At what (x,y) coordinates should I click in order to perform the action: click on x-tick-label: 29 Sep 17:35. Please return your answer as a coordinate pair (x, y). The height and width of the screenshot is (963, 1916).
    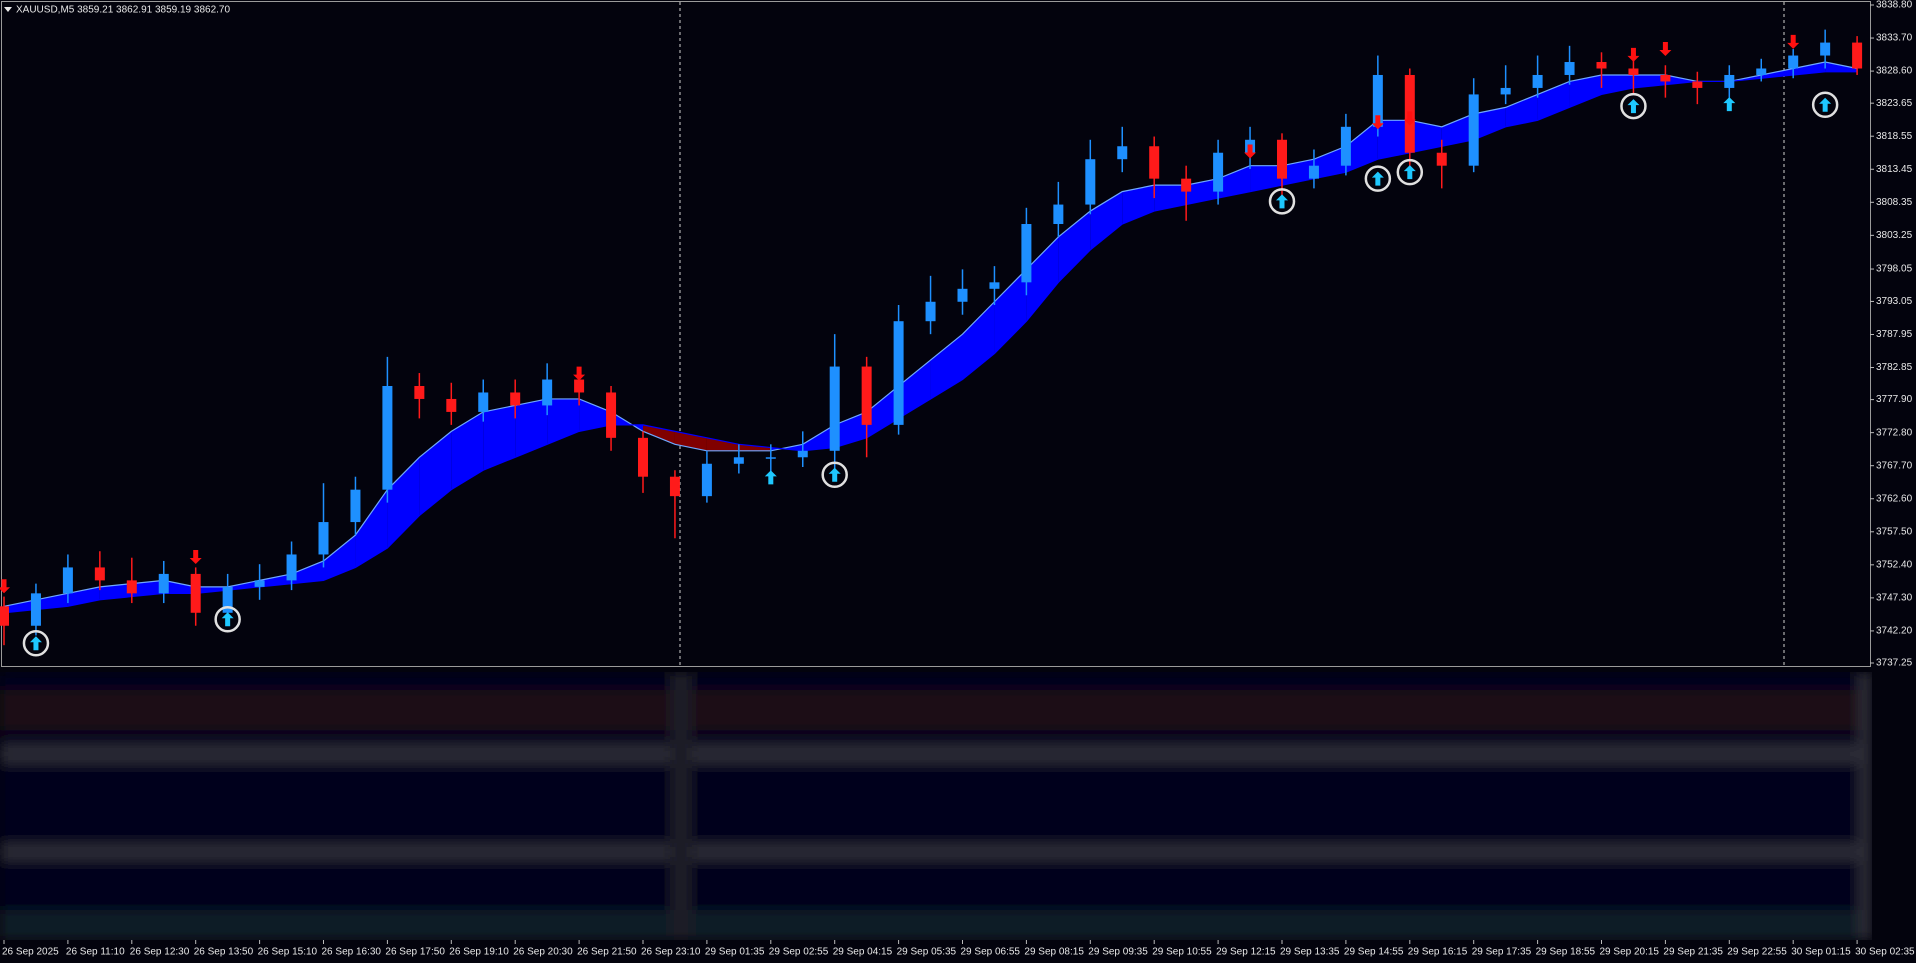
    Looking at the image, I should click on (1502, 952).